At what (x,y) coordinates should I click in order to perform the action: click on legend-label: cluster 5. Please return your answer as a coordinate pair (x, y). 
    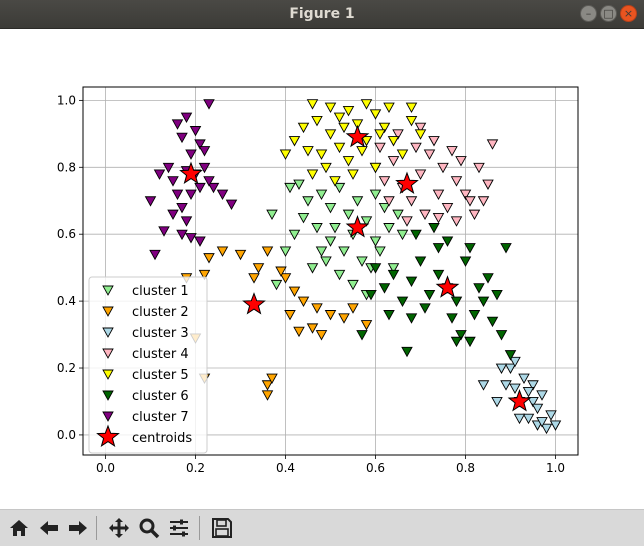
    Looking at the image, I should click on (160, 375).